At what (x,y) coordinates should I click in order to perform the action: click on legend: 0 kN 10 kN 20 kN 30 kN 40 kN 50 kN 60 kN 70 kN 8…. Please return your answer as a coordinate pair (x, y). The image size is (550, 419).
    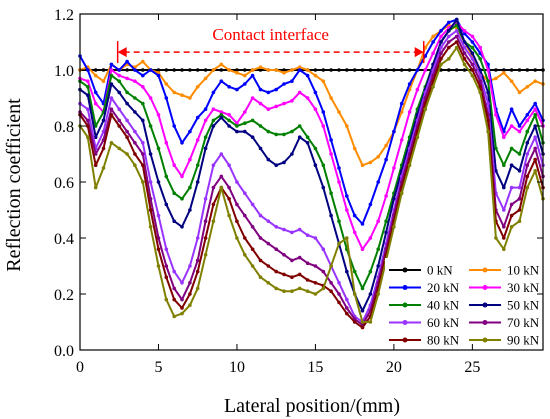
    Looking at the image, I should click on (467, 306).